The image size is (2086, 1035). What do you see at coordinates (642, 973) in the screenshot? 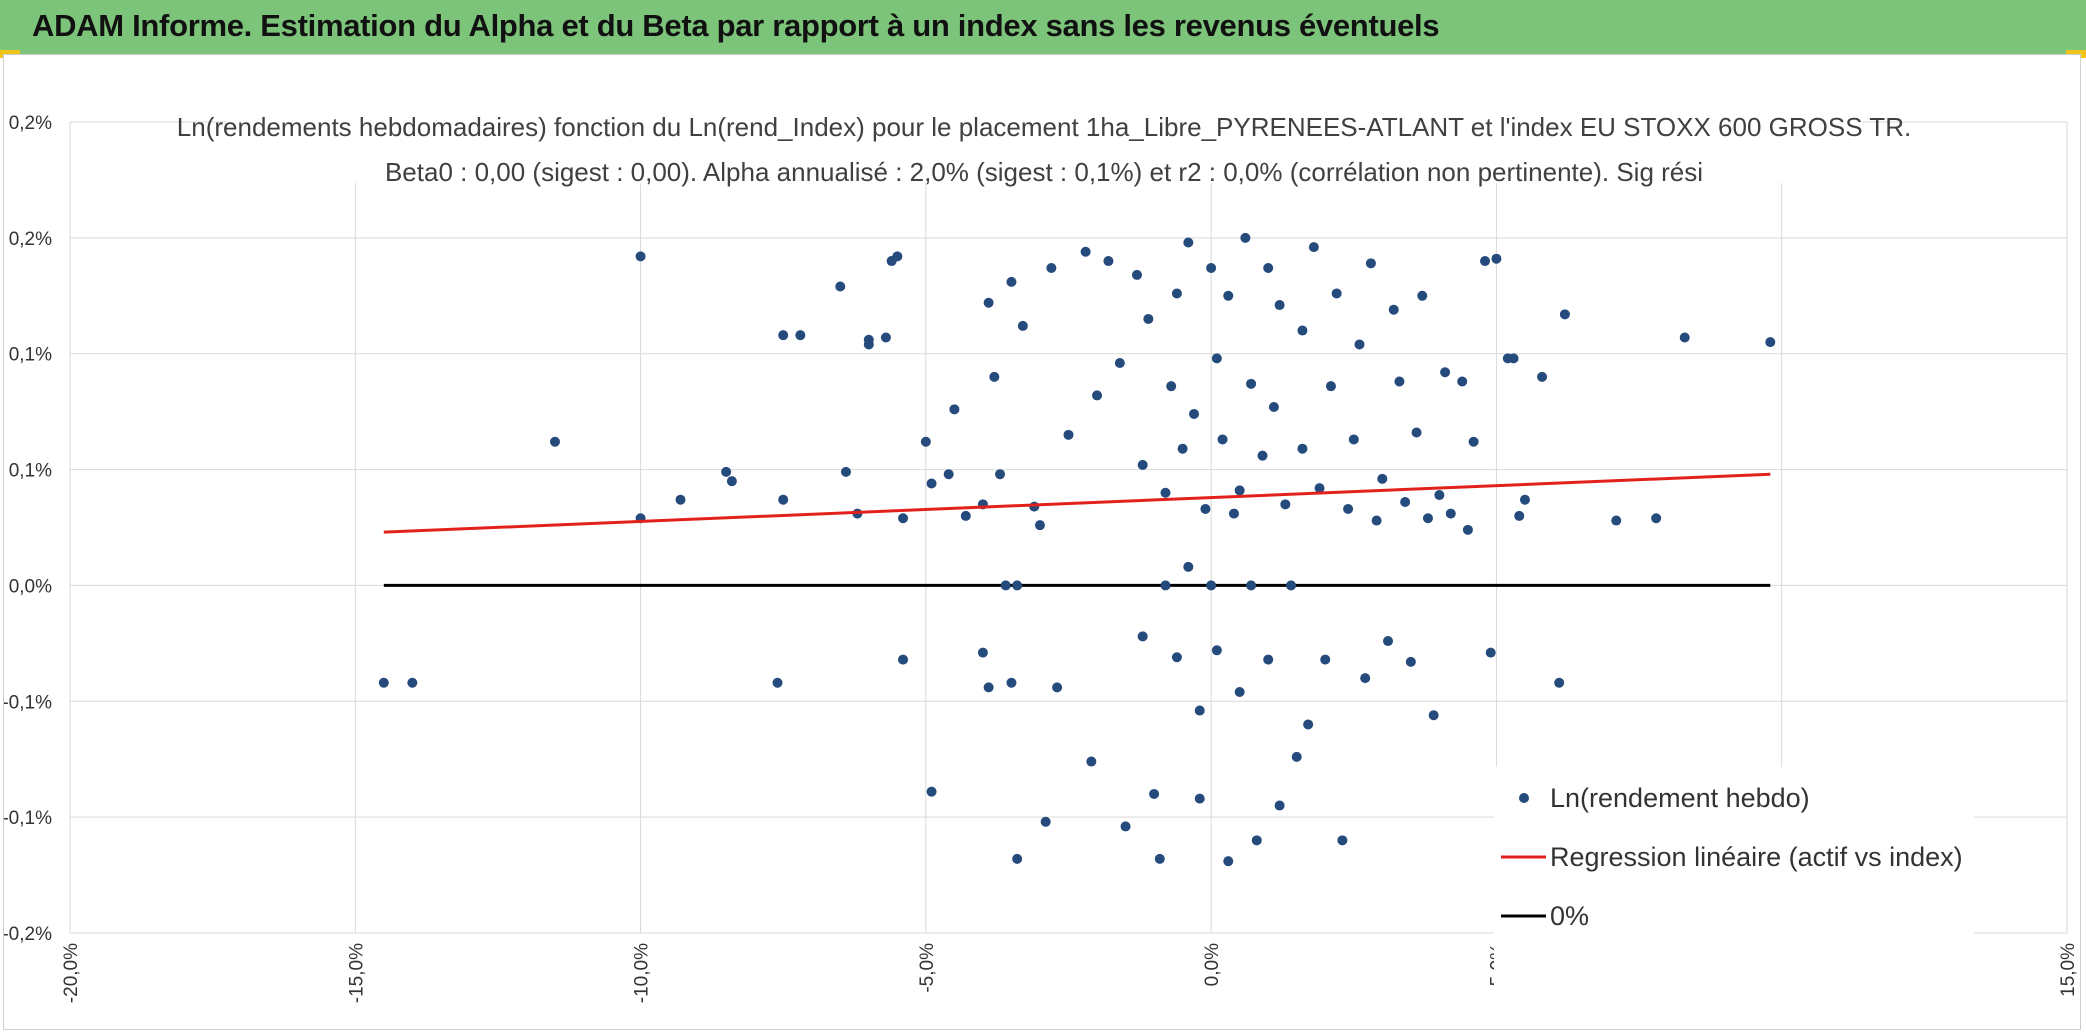
I see `x-tick-label-2: -10,0%` at bounding box center [642, 973].